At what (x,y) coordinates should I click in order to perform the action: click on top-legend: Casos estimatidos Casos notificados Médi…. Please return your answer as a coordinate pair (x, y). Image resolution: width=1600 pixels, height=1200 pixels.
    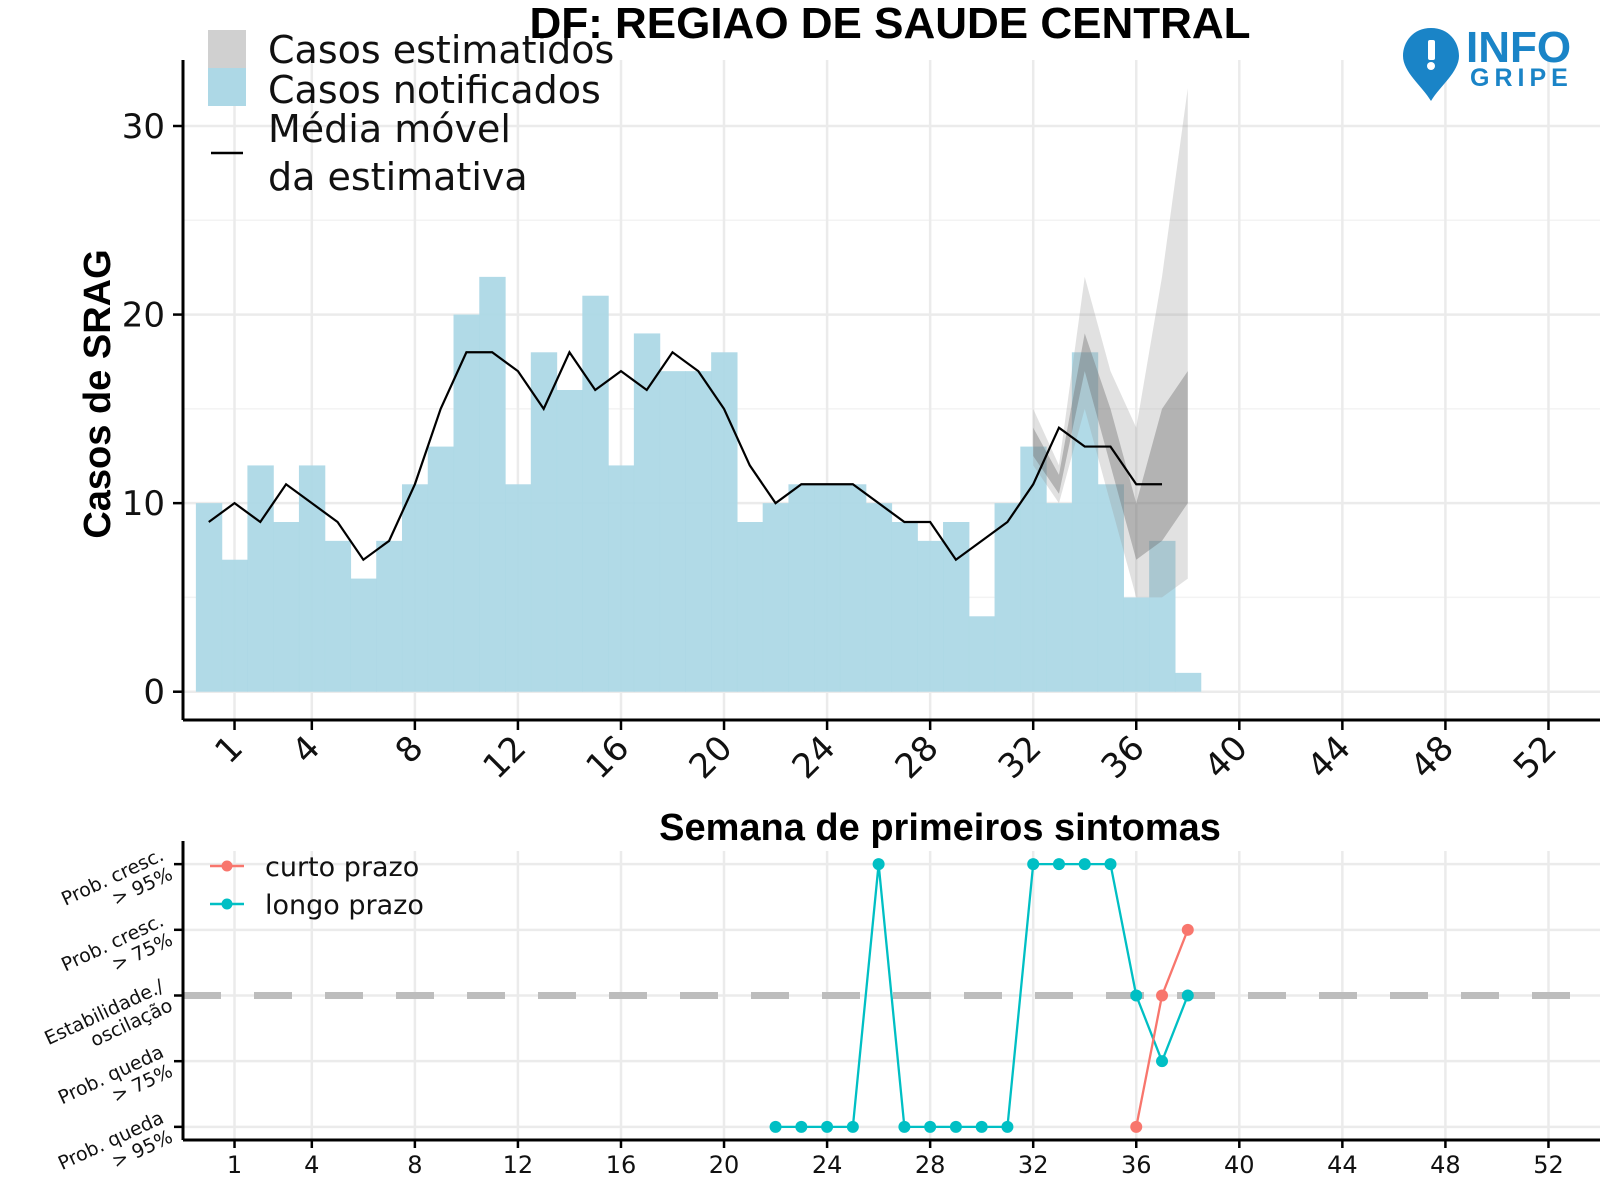
    Looking at the image, I should click on (411, 113).